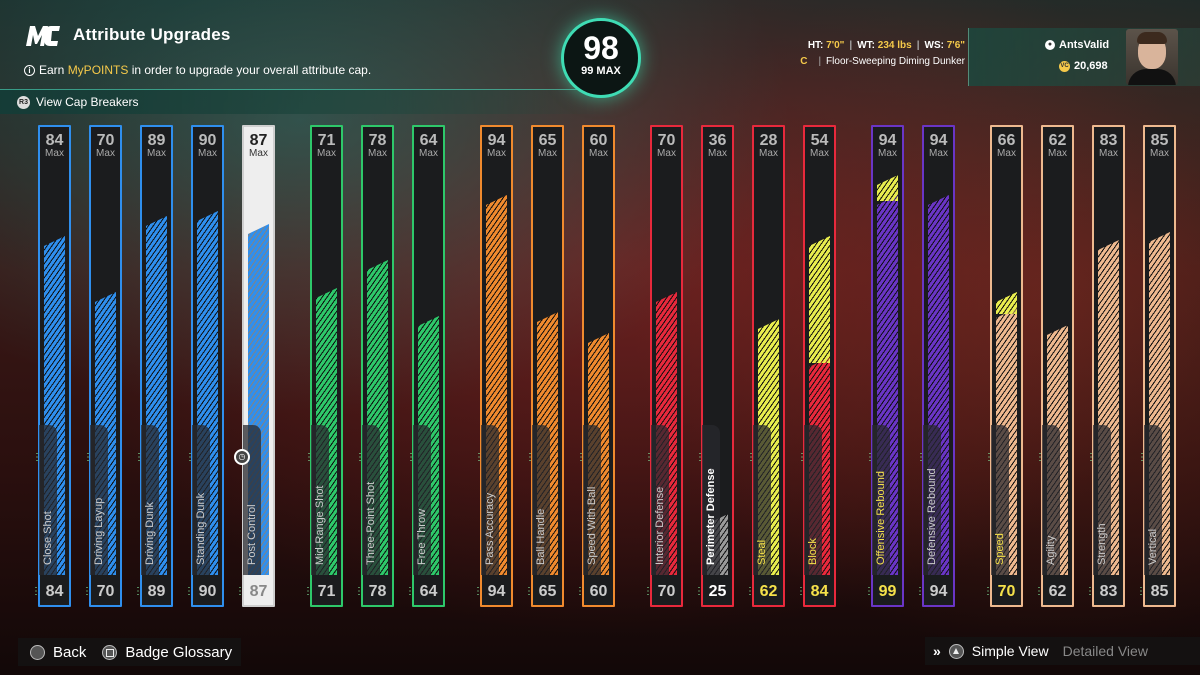  What do you see at coordinates (153, 366) in the screenshot?
I see `attribute-bar-driving-dunk: 89 Max Driving Dunk ⋮ ⋮ 89` at bounding box center [153, 366].